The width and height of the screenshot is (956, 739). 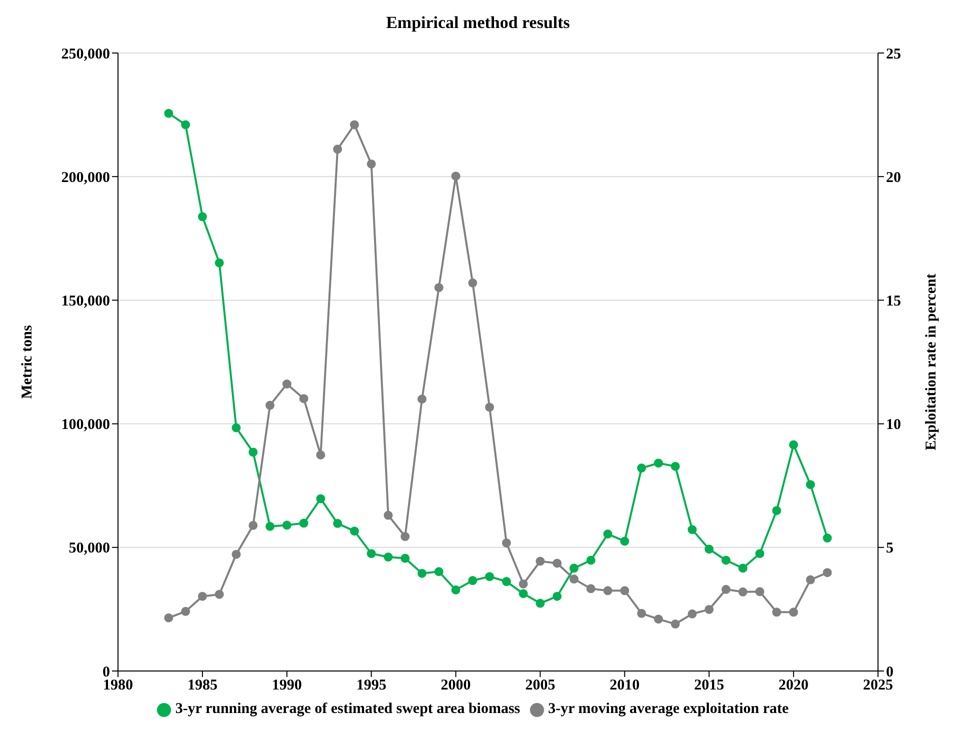 I want to click on y-tick-label: 50,000, so click(x=89, y=548).